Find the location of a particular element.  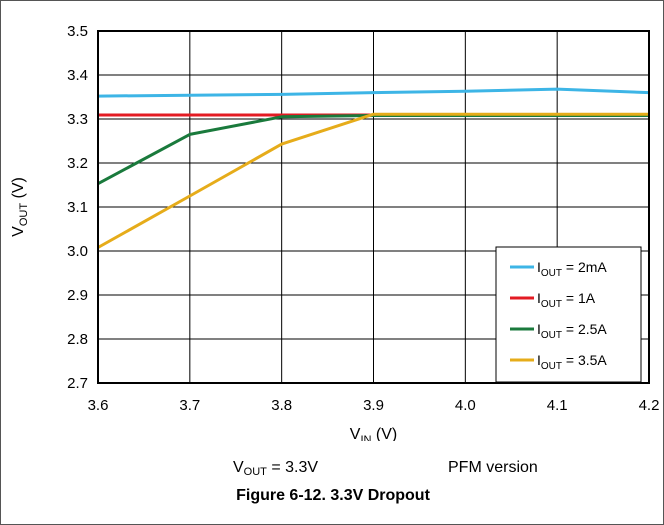

figure-caption: Figure 6-12. 3.3V Dropout is located at coordinates (333, 495).